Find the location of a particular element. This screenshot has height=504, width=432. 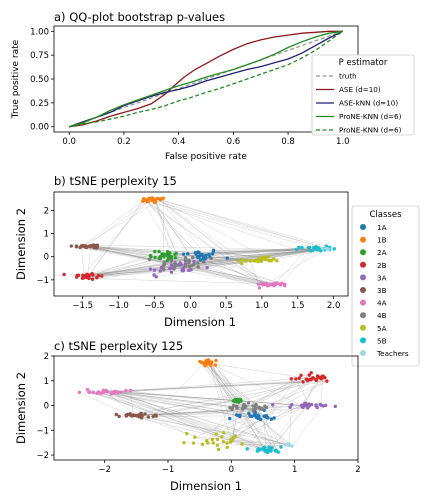

legend-label: ProNE-KNN (d=6) is located at coordinates (370, 116).